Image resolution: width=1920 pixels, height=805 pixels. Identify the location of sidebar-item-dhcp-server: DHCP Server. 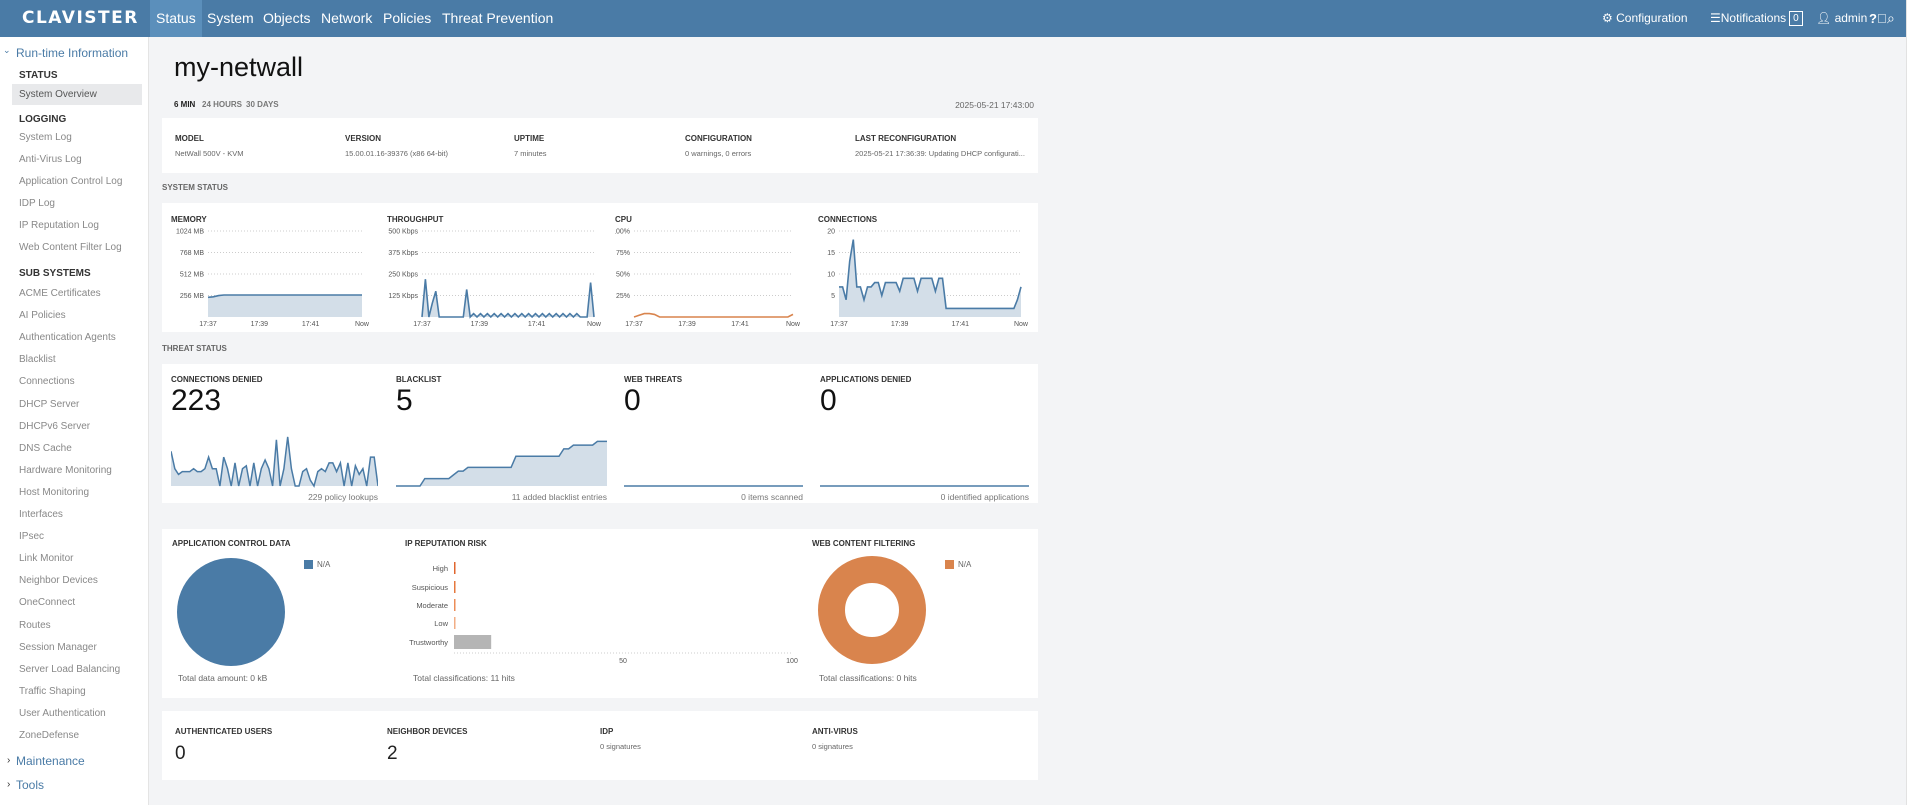
(49, 404).